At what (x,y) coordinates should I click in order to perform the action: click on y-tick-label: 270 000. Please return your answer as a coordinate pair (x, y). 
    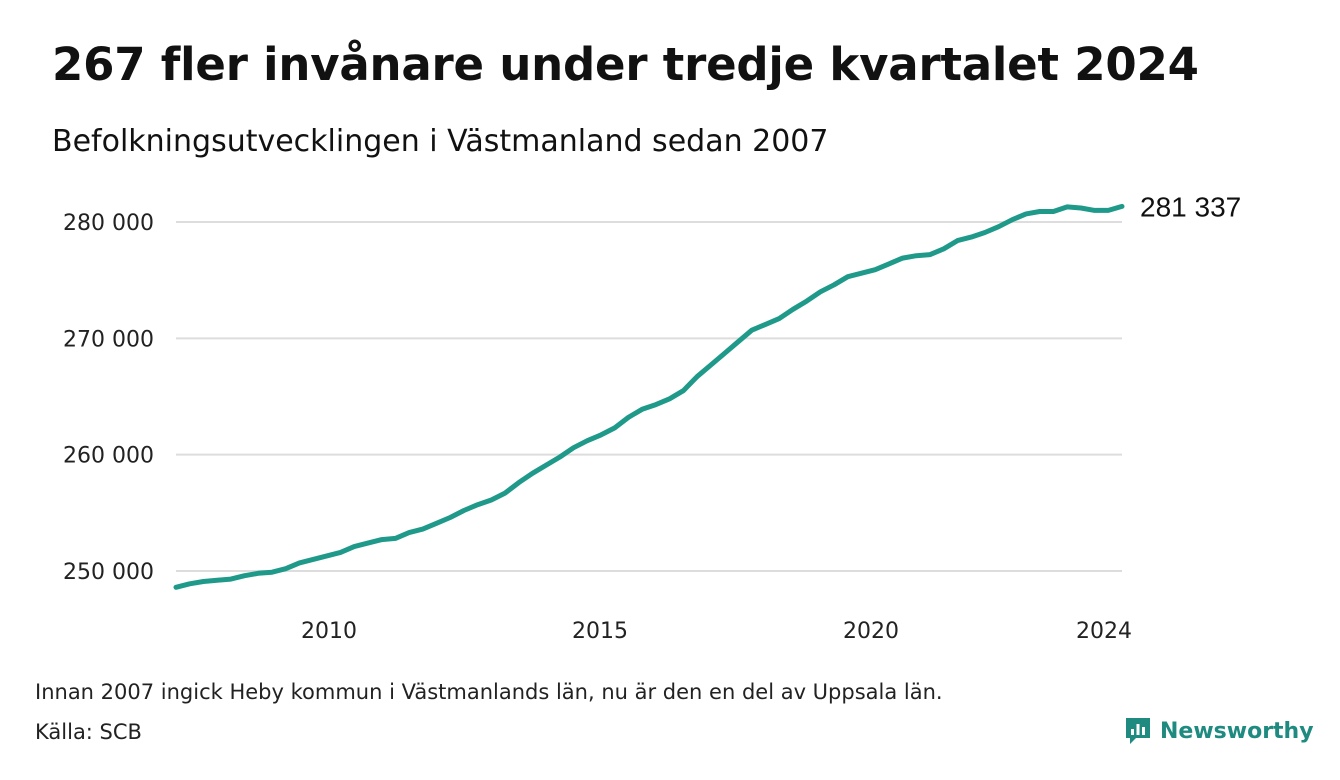
    Looking at the image, I should click on (108, 339).